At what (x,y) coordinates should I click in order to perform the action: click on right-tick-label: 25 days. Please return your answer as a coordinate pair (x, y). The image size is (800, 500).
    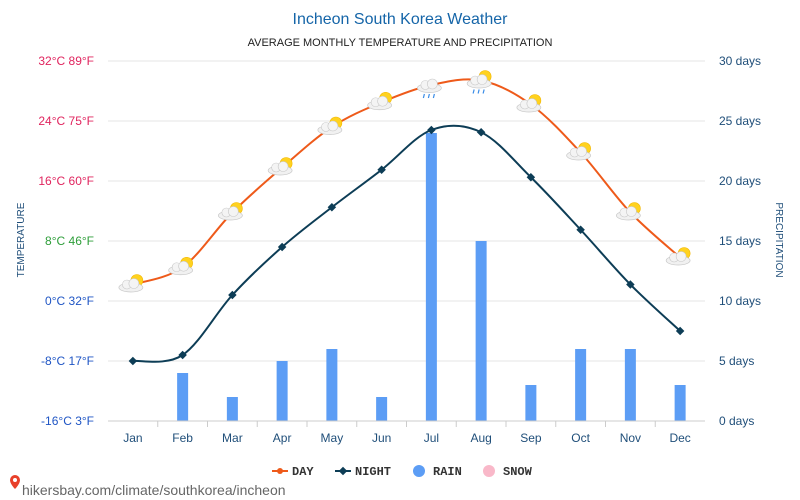
    Looking at the image, I should click on (740, 121).